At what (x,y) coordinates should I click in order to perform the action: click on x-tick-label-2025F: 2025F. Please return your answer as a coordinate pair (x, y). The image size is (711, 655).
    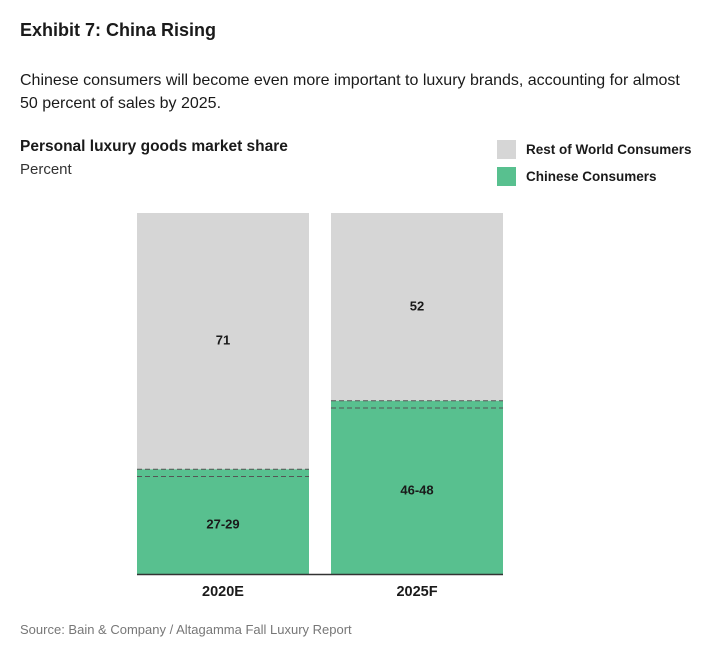
    Looking at the image, I should click on (416, 592).